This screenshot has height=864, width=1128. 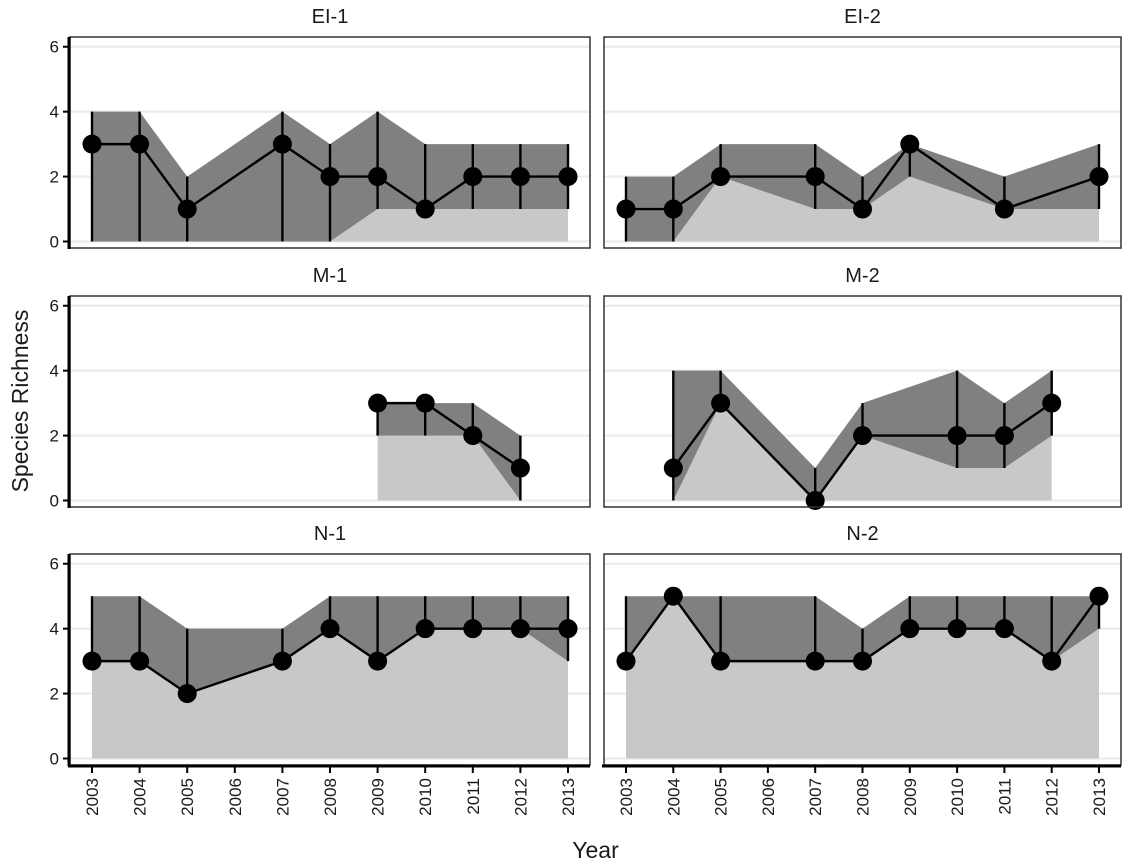 What do you see at coordinates (862, 17) in the screenshot?
I see `panel-title: EI-2` at bounding box center [862, 17].